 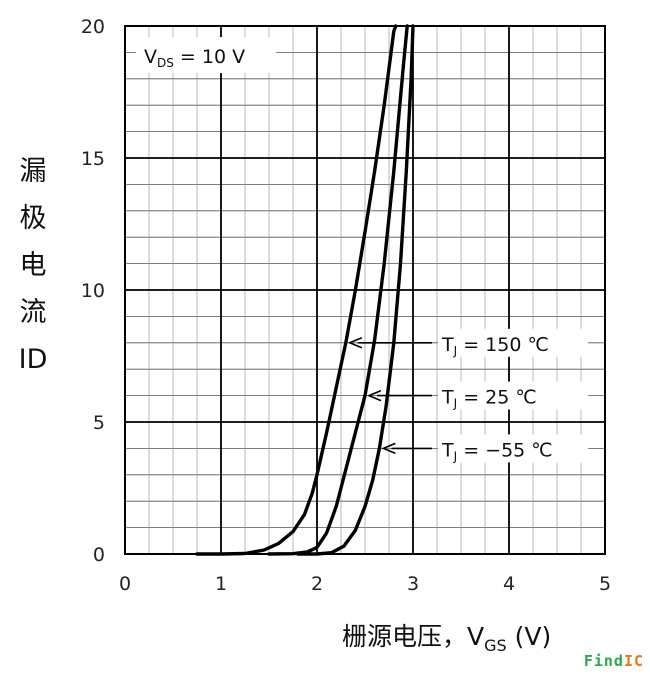 What do you see at coordinates (33, 312) in the screenshot?
I see `y-label-char-4: 流` at bounding box center [33, 312].